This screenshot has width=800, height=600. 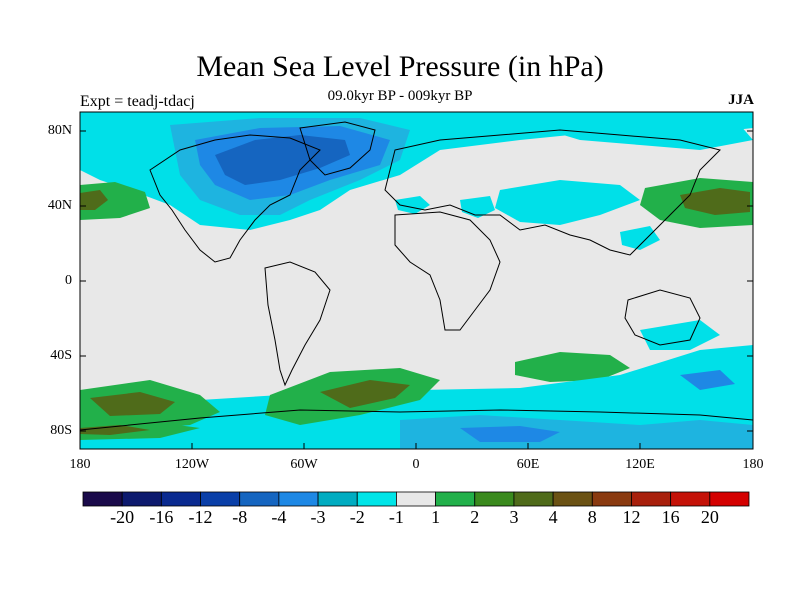 I want to click on season-label: JJA, so click(x=741, y=100).